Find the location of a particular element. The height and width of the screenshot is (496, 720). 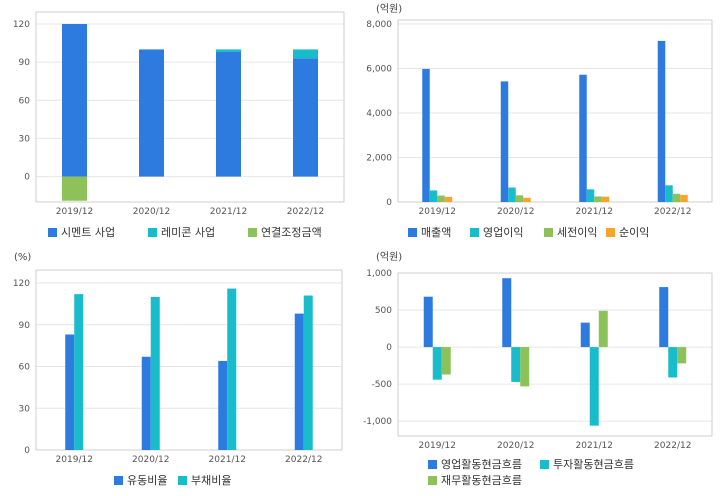

legend-label: 시멘트 사업 is located at coordinates (88, 232).